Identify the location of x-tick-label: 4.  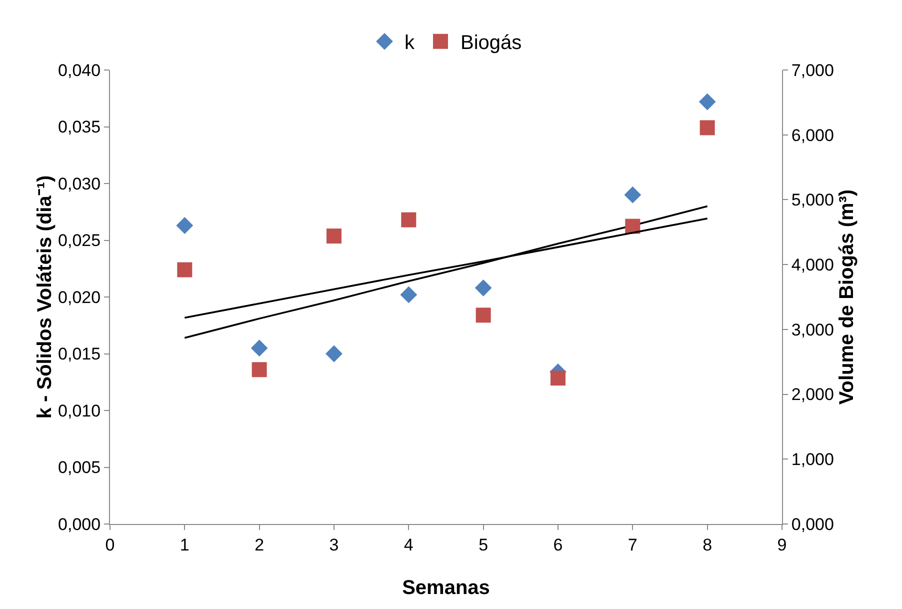
(409, 544).